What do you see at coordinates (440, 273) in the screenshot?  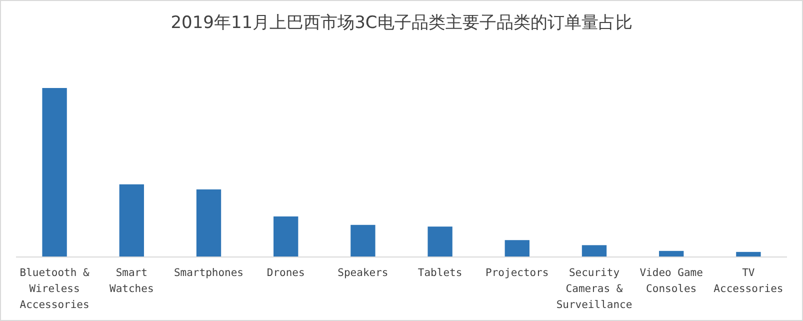 I see `x-tick-label: Tablets` at bounding box center [440, 273].